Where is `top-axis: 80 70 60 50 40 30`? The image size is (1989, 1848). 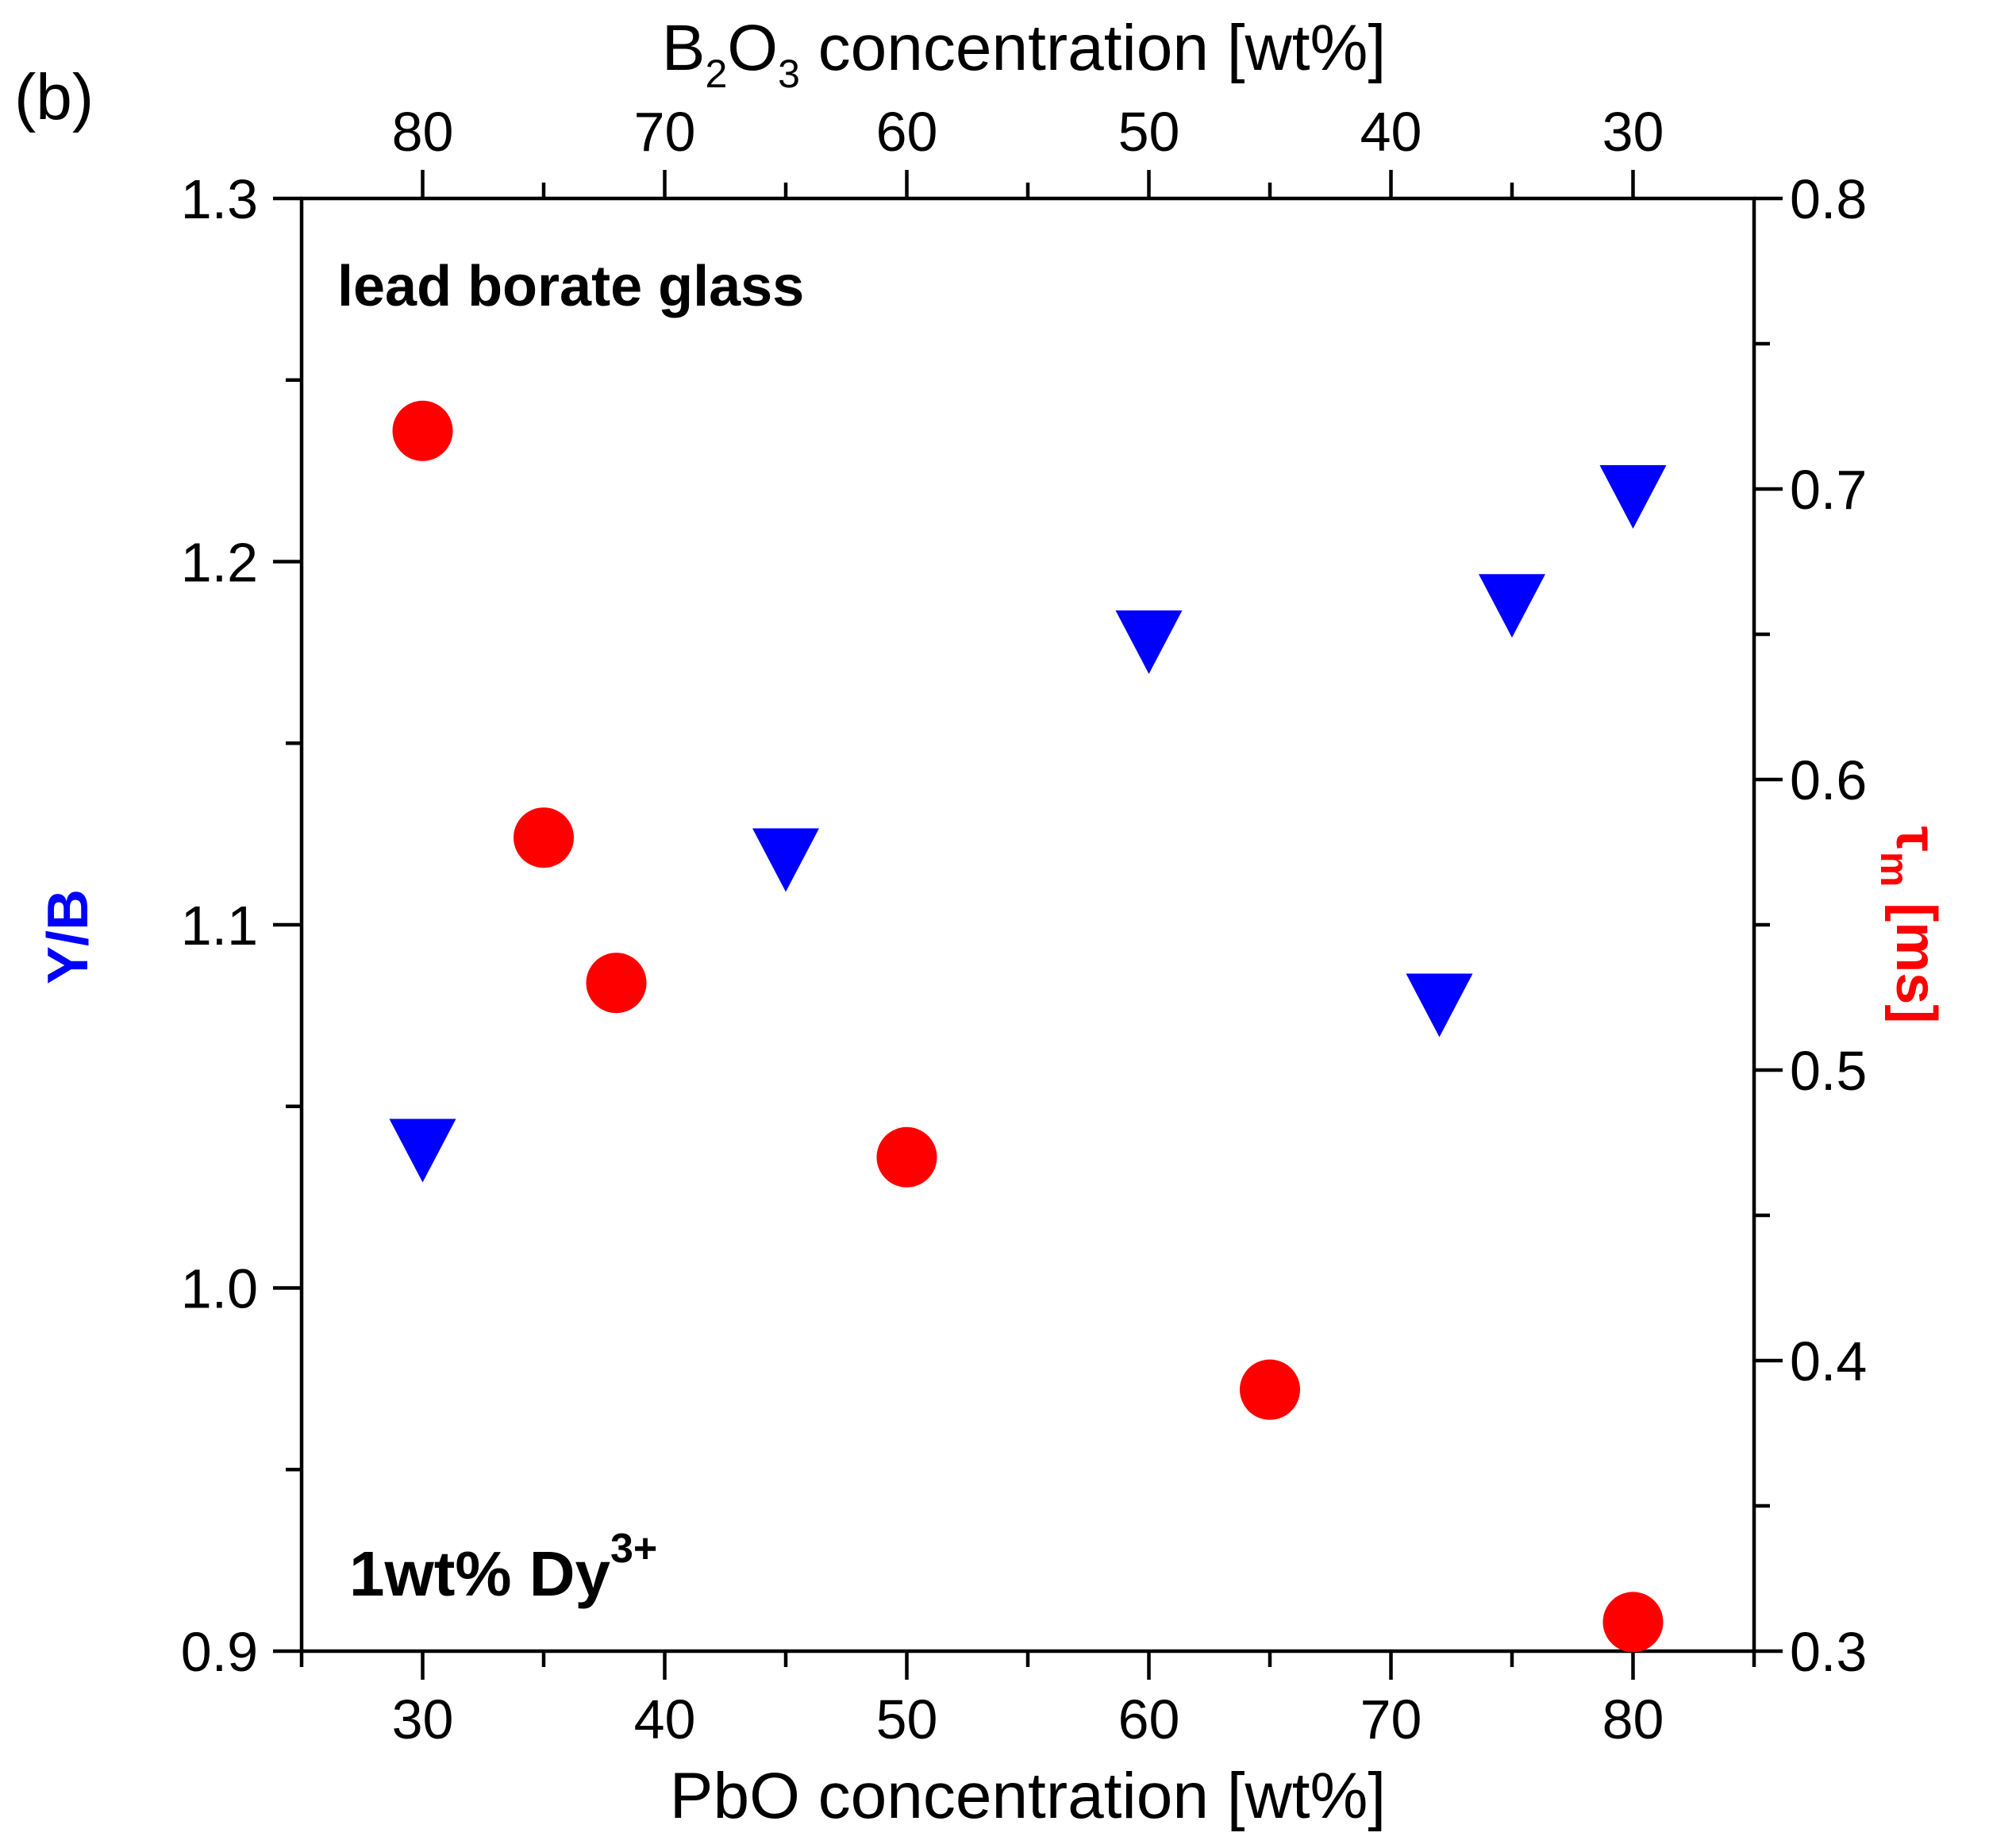
top-axis: 80 70 60 50 40 30 is located at coordinates (1028, 149).